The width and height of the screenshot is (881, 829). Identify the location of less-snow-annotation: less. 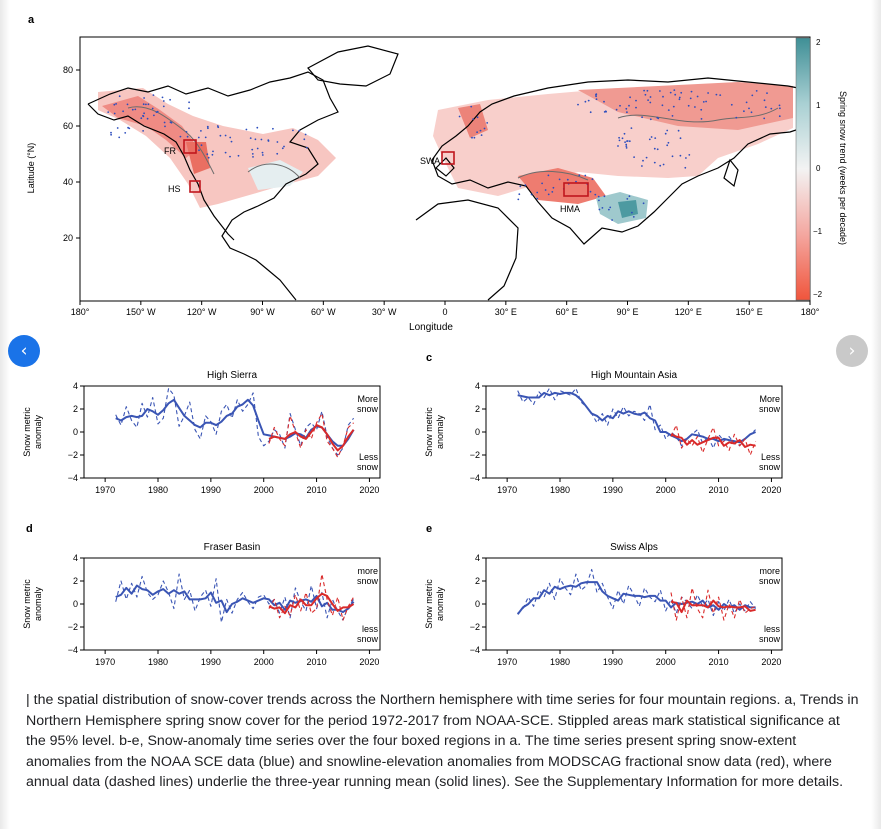
(772, 629).